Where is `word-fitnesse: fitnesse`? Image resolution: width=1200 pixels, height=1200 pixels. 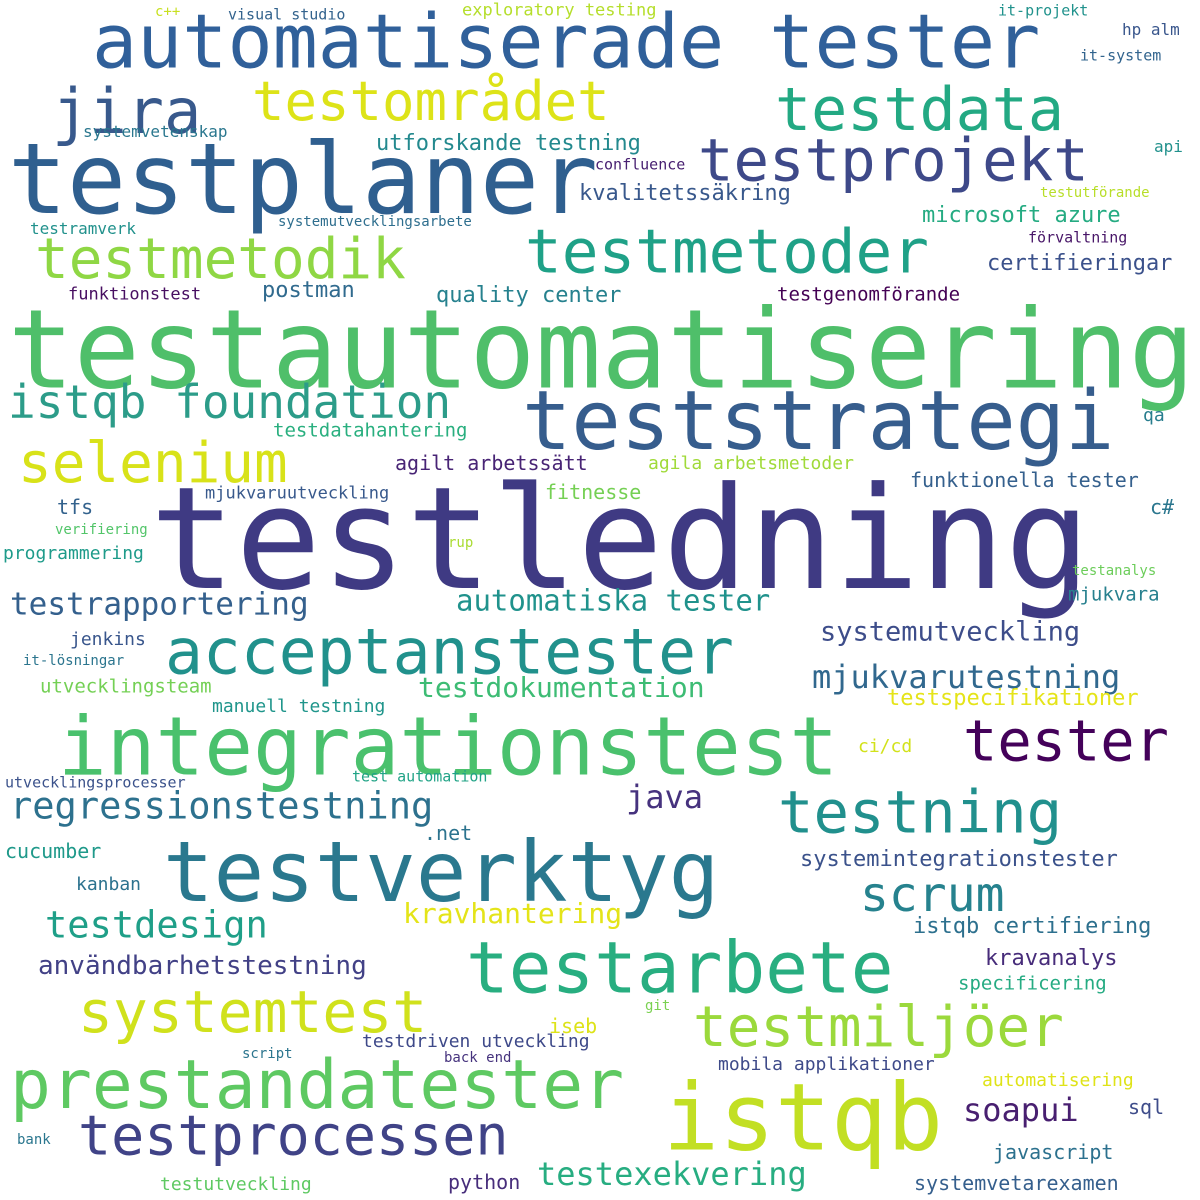 word-fitnesse: fitnesse is located at coordinates (593, 492).